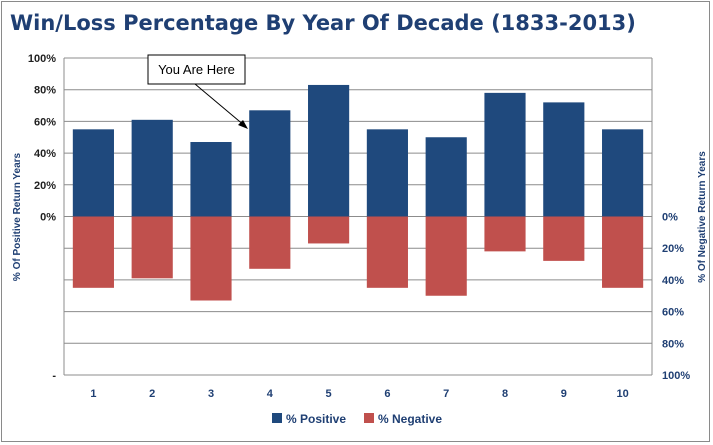 This screenshot has height=445, width=713. Describe the element at coordinates (54, 376) in the screenshot. I see `left-tick-label: -` at that location.